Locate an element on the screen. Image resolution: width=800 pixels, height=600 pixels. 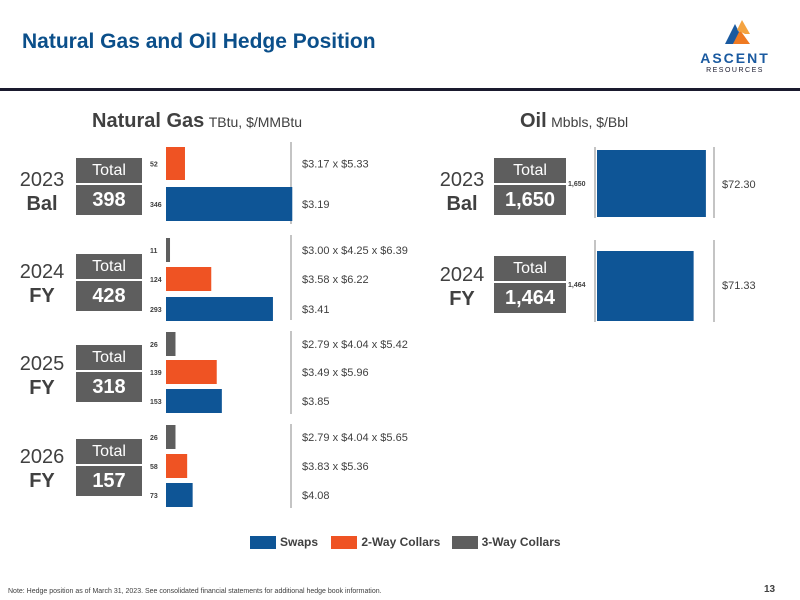
gas-2025-3-way-collars-price-label: $2.79 x $4.04 x $5.42 is located at coordinates (355, 345).